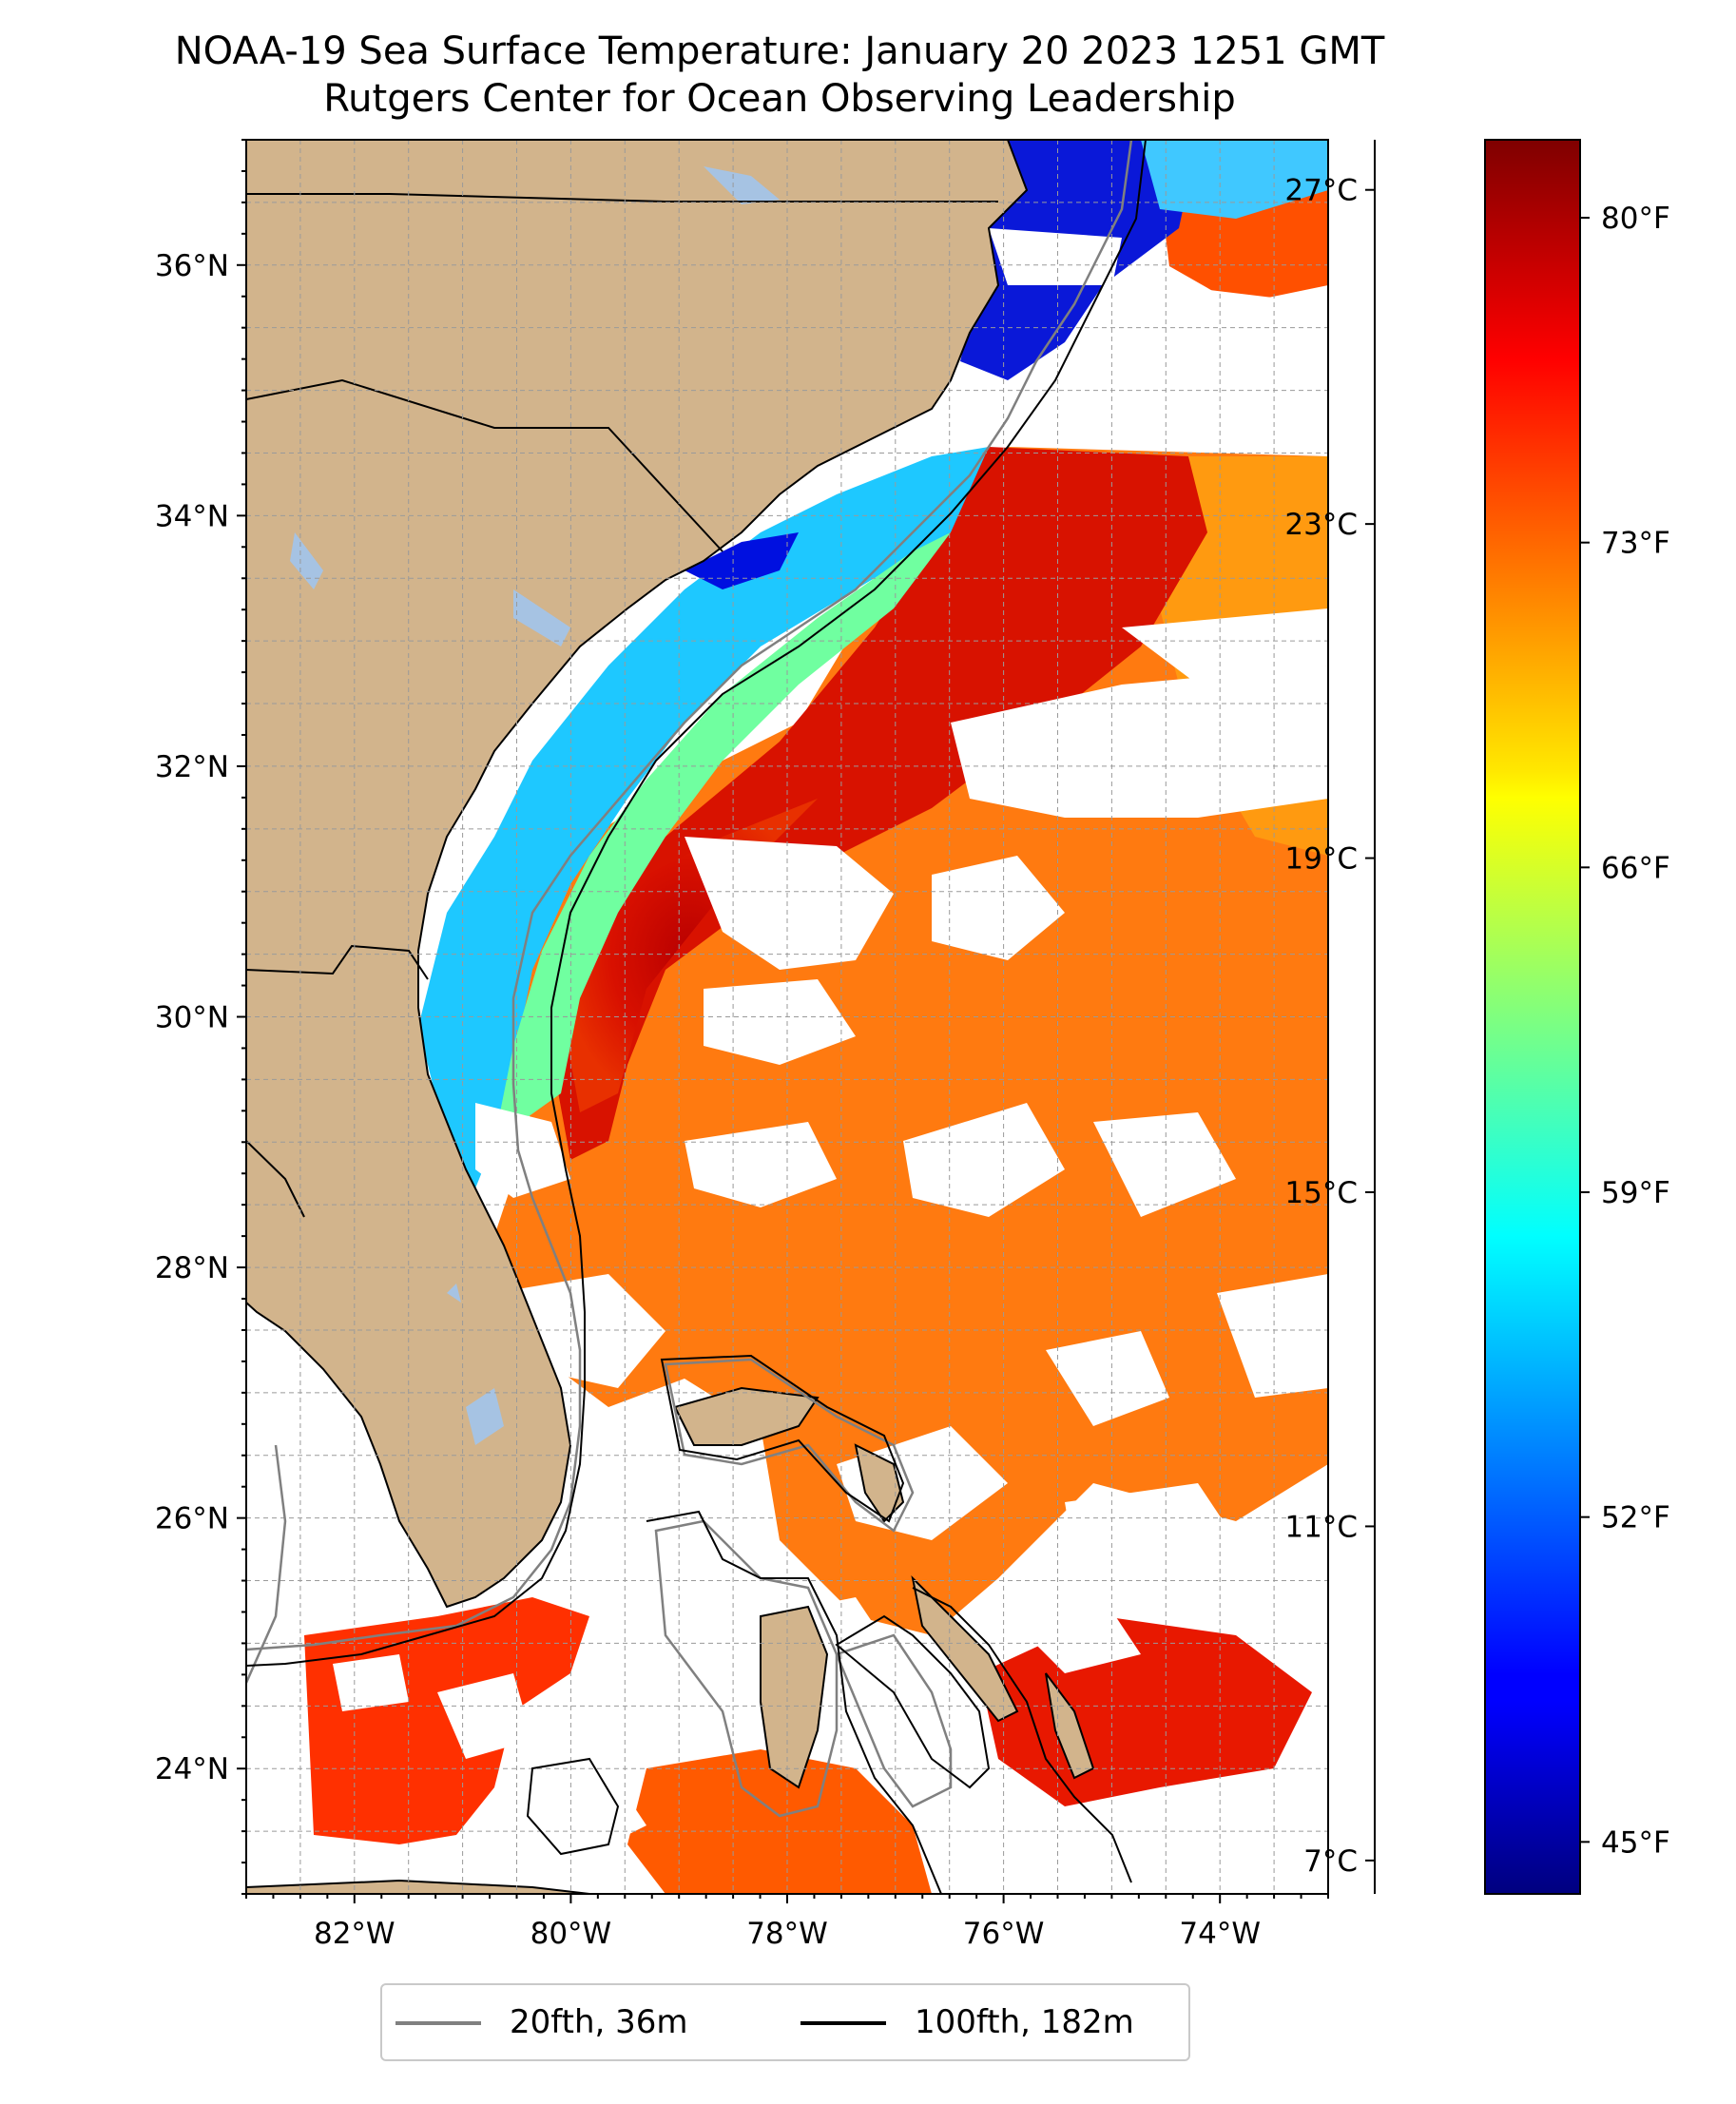 The width and height of the screenshot is (1736, 2104). Describe the element at coordinates (571, 1934) in the screenshot. I see `lon-tick-label: 80°W` at that location.